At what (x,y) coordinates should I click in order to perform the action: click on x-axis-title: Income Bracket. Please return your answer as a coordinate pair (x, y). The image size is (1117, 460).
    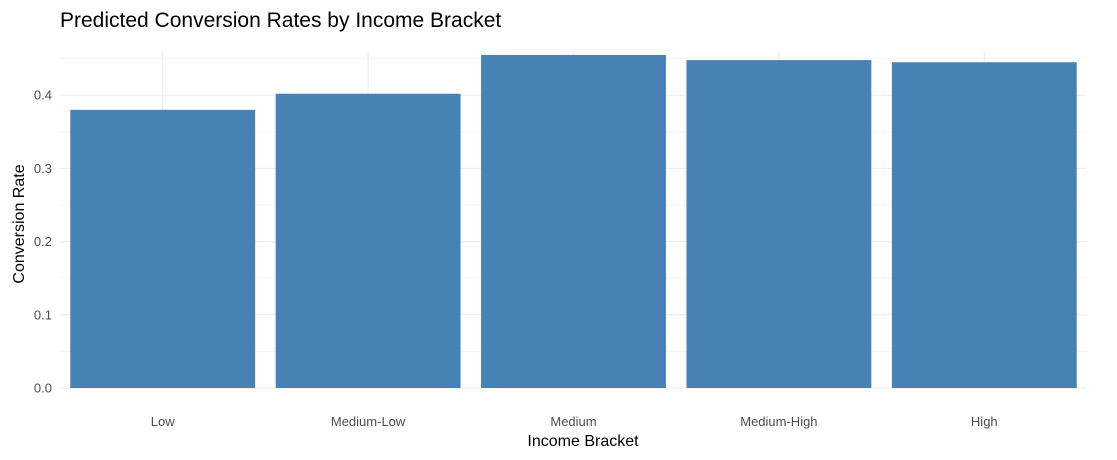
    Looking at the image, I should click on (583, 441).